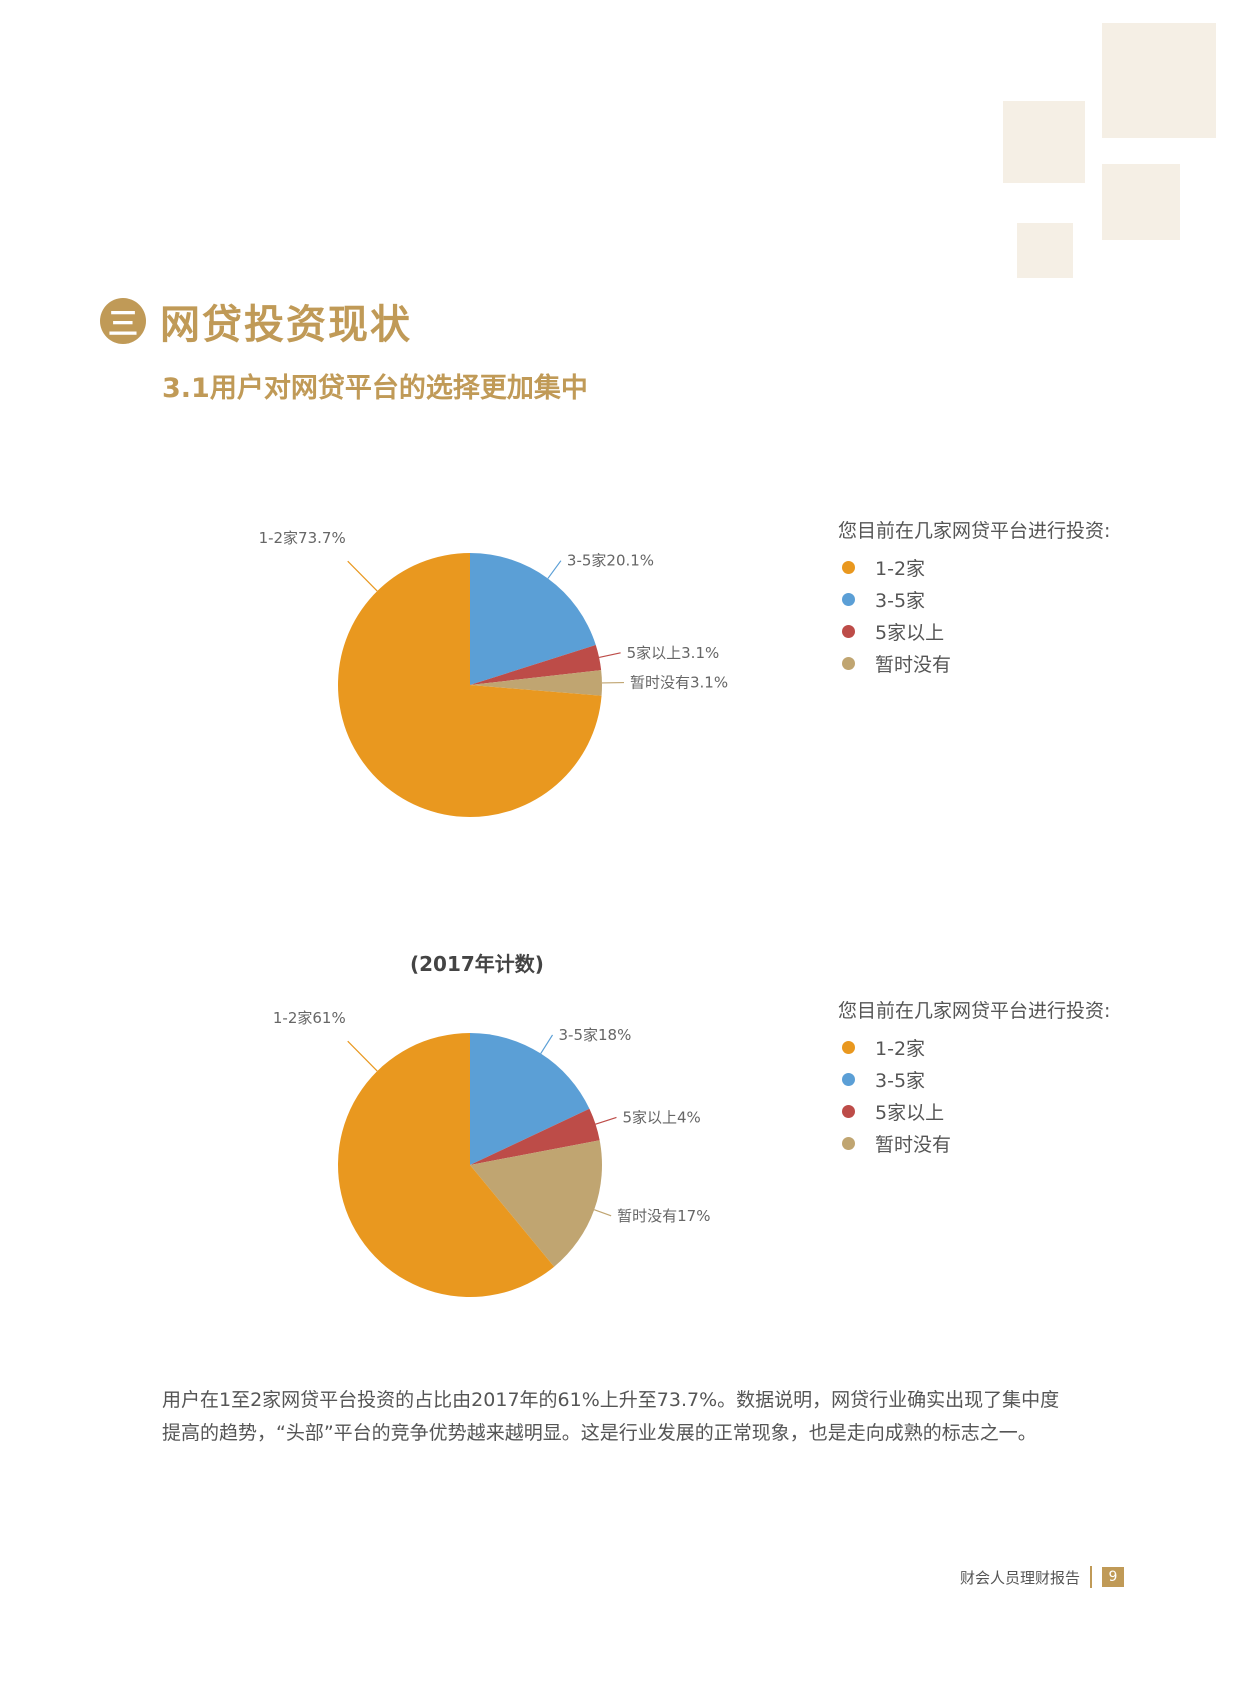 The width and height of the screenshot is (1241, 1684). What do you see at coordinates (309, 1018) in the screenshot?
I see `pie-label-1-2: 1-2家61%` at bounding box center [309, 1018].